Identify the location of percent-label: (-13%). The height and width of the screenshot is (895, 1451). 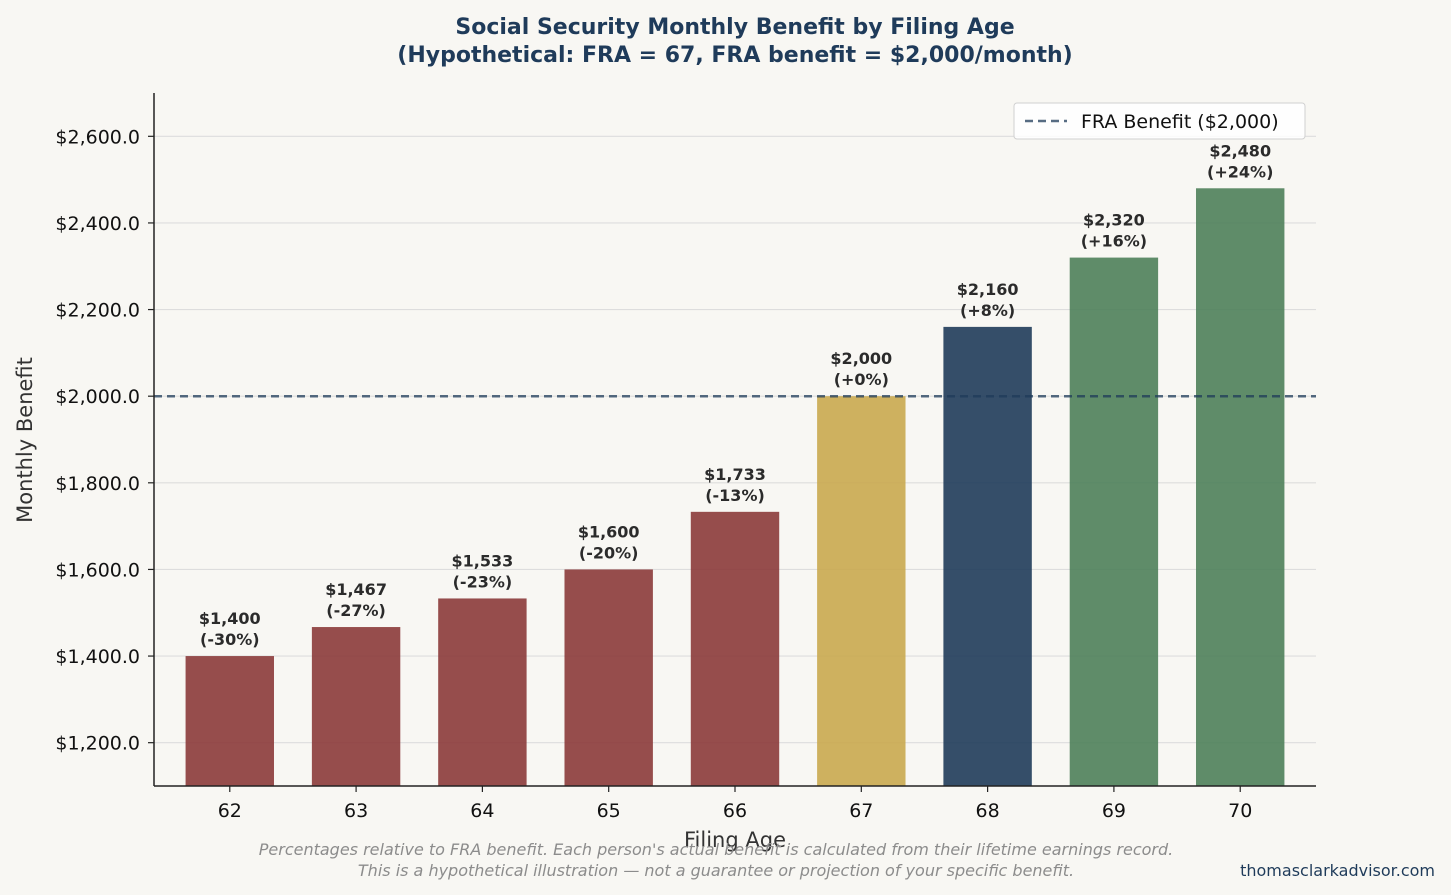
(735, 495).